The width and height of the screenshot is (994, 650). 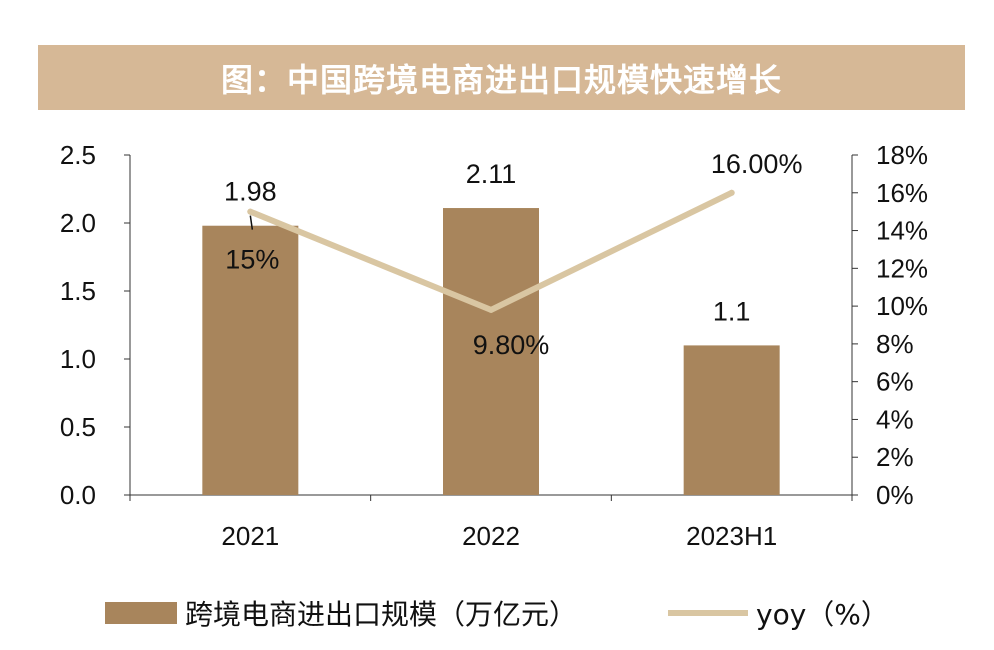 What do you see at coordinates (251, 222) in the screenshot?
I see `label-leader-line` at bounding box center [251, 222].